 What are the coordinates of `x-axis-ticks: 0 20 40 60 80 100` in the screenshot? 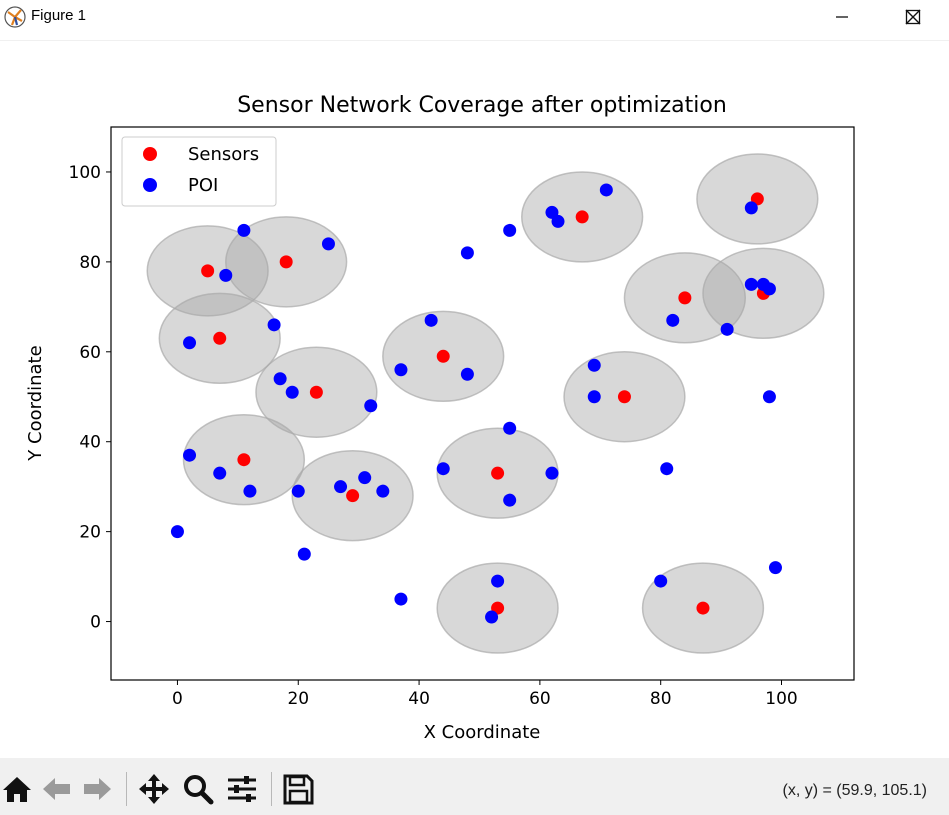 It's located at (485, 694).